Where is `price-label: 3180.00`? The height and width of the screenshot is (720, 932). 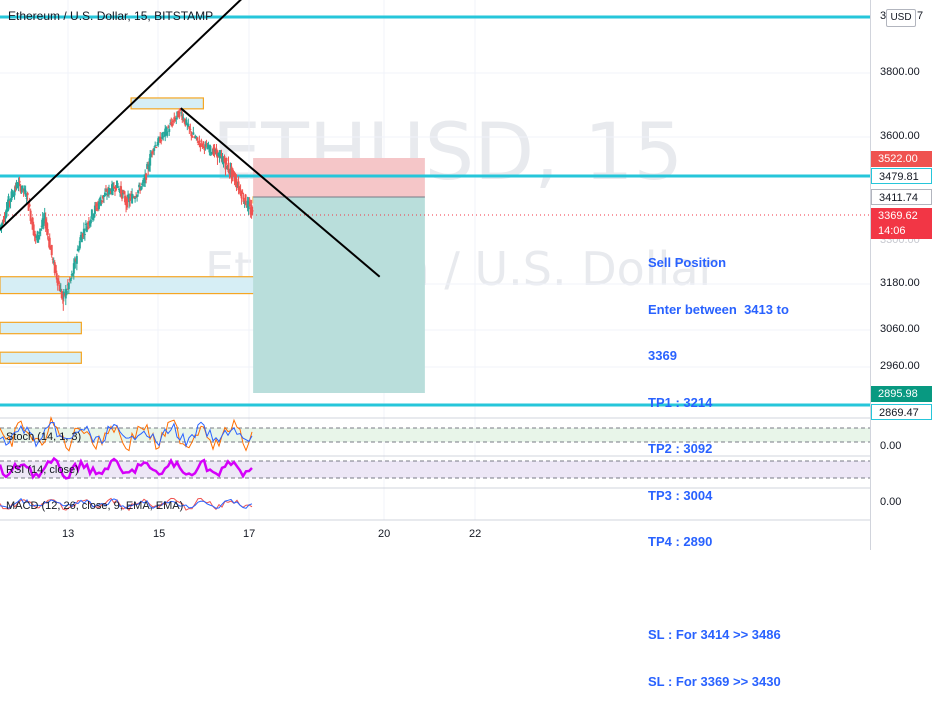 price-label: 3180.00 is located at coordinates (900, 283).